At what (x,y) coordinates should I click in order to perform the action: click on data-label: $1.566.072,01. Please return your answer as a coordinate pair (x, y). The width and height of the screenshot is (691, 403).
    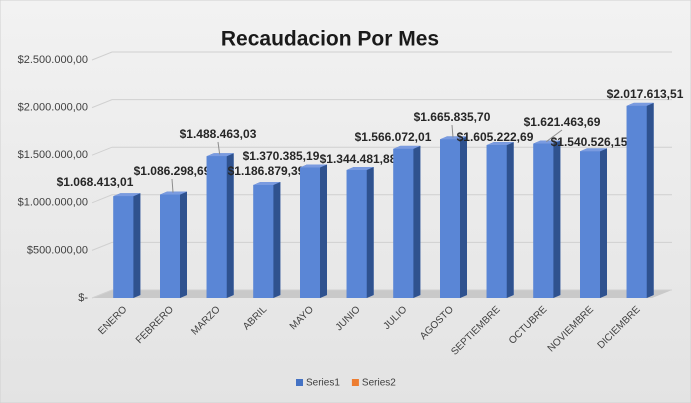
    Looking at the image, I should click on (393, 137).